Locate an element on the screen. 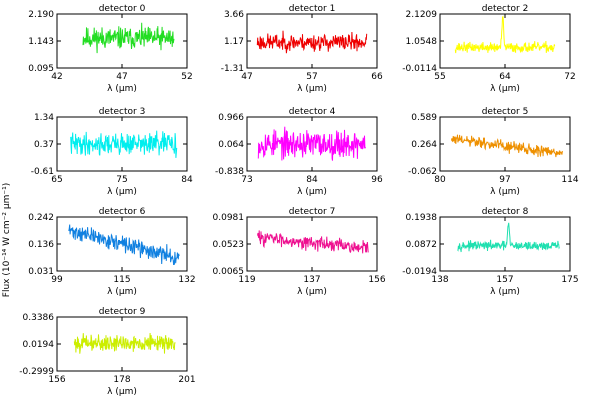 The width and height of the screenshot is (600, 400). y-tick-label: -0.062 is located at coordinates (422, 172).